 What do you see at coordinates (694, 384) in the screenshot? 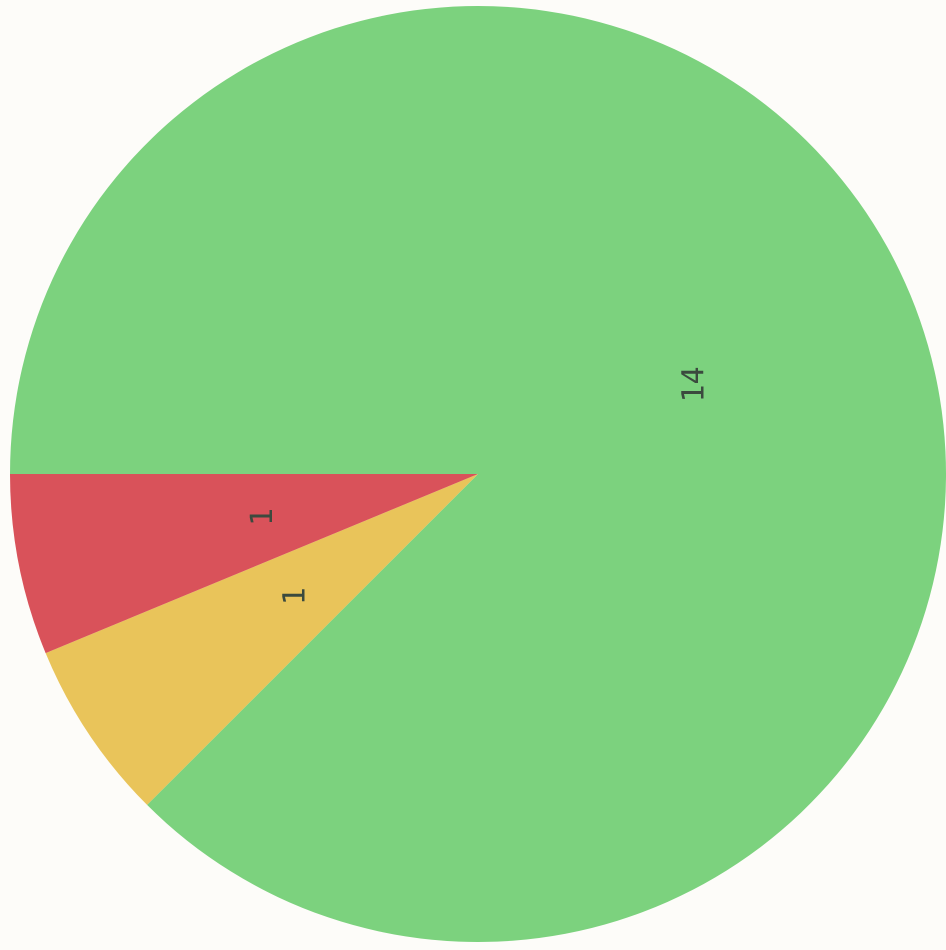
I see `pie-slice-label-0: 14` at bounding box center [694, 384].